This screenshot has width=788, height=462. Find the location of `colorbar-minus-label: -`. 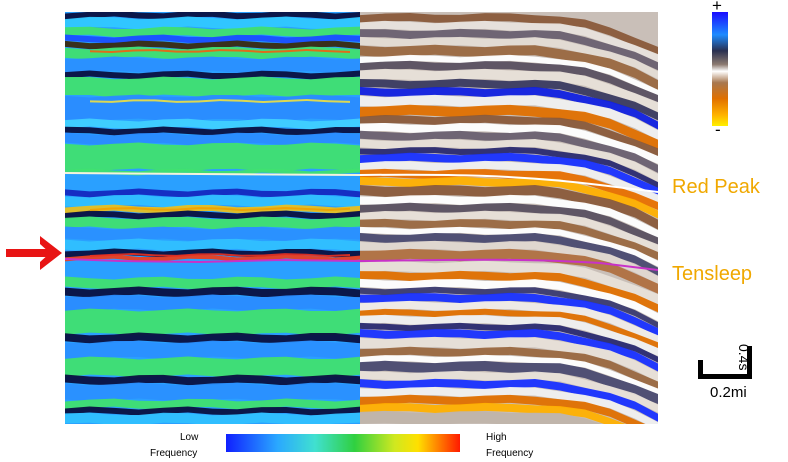

colorbar-minus-label: - is located at coordinates (718, 129).